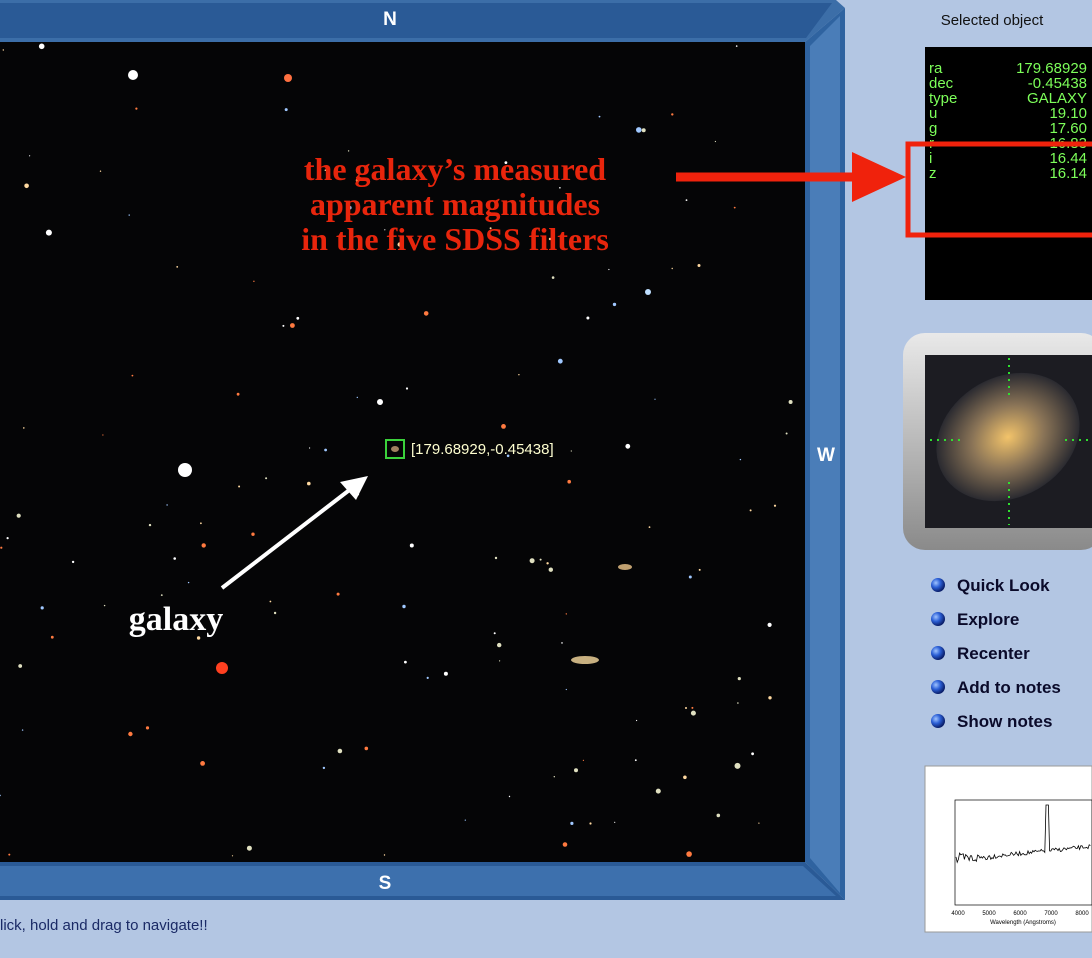 The width and height of the screenshot is (1092, 958). I want to click on row-value: -0.45438, so click(1057, 83).